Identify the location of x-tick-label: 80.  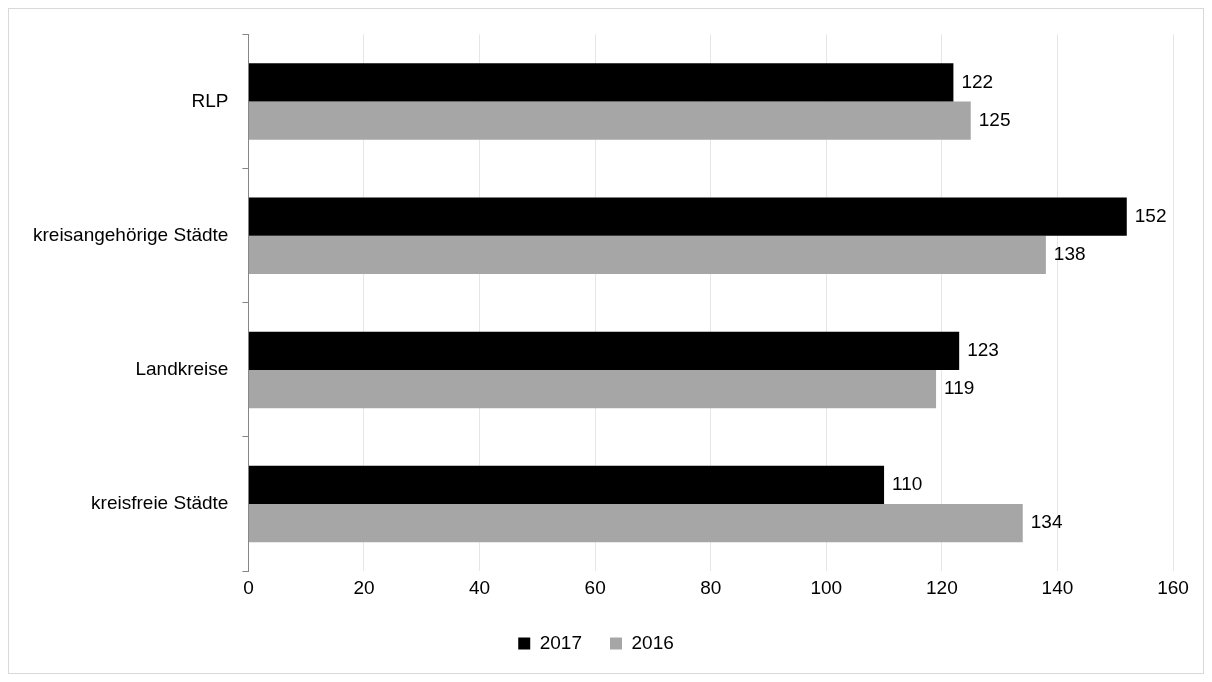
(711, 587).